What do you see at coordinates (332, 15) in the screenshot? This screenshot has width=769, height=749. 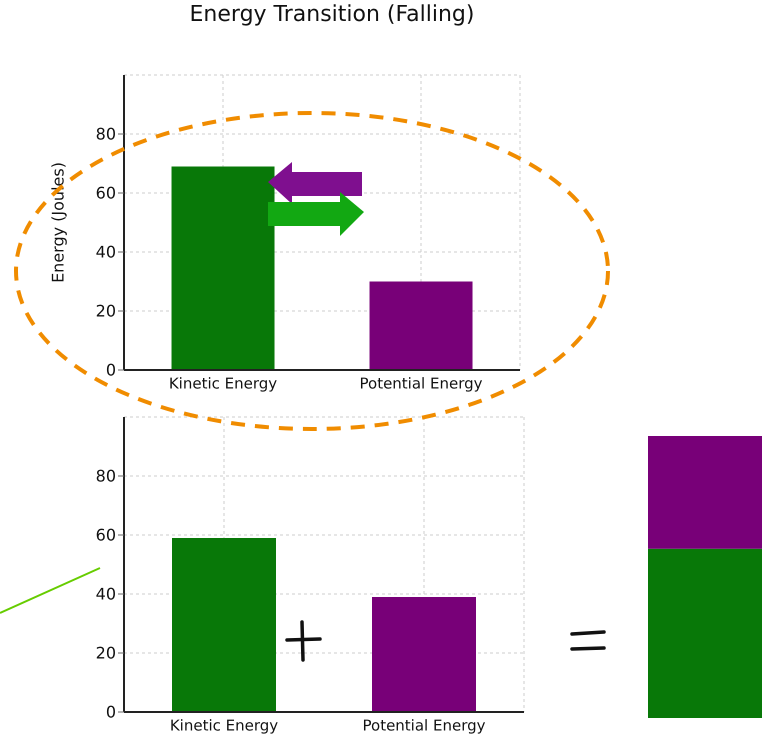 I see `chart-title: Energy Transition (Falling)` at bounding box center [332, 15].